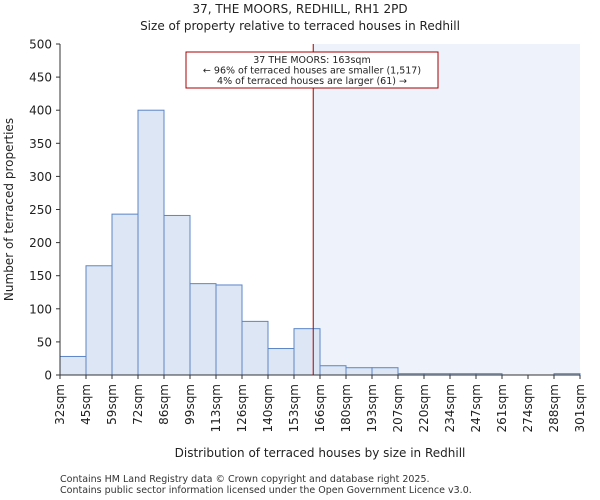  What do you see at coordinates (44, 342) in the screenshot?
I see `y-tick-label-50: 50` at bounding box center [44, 342].